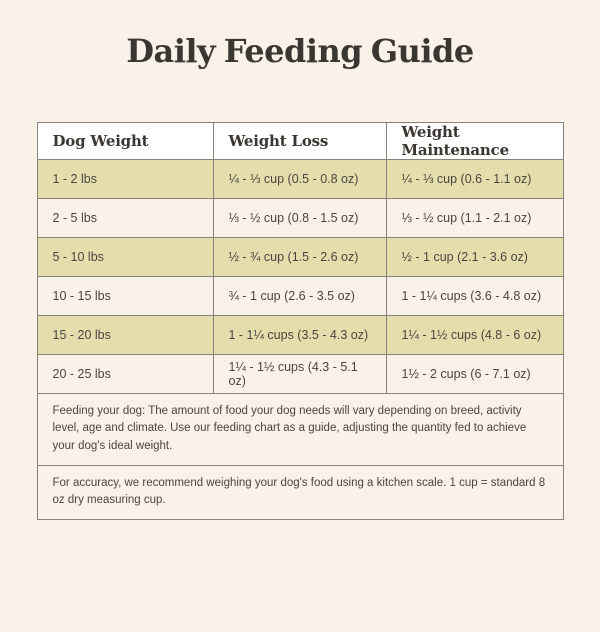 Image resolution: width=600 pixels, height=632 pixels. What do you see at coordinates (474, 296) in the screenshot?
I see `cell-weight-maintenance: 1 - 1¼ cups (3.6 - 4.8 oz)` at bounding box center [474, 296].